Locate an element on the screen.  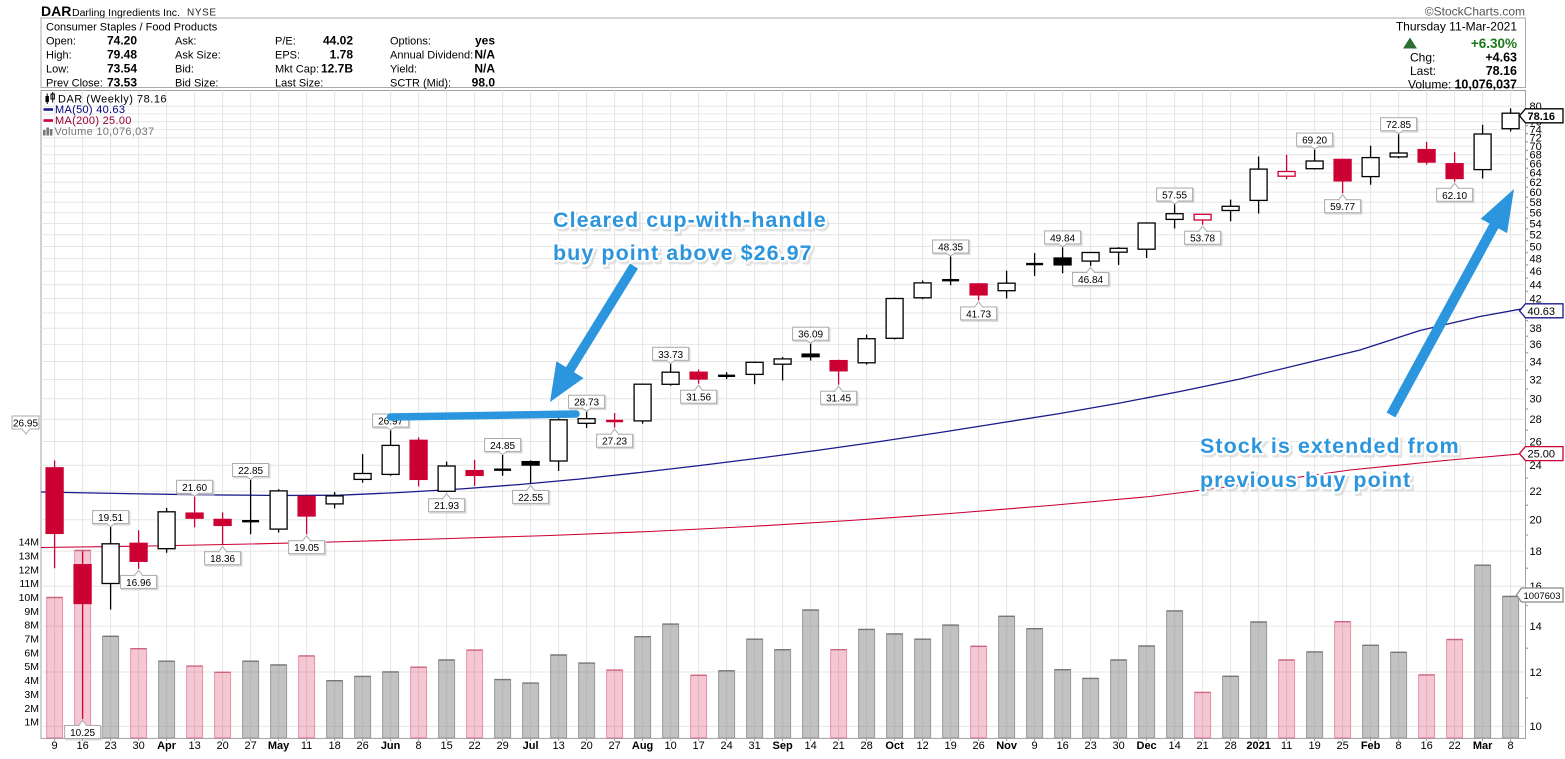
svg-text: 44 is located at coordinates (1536, 285).